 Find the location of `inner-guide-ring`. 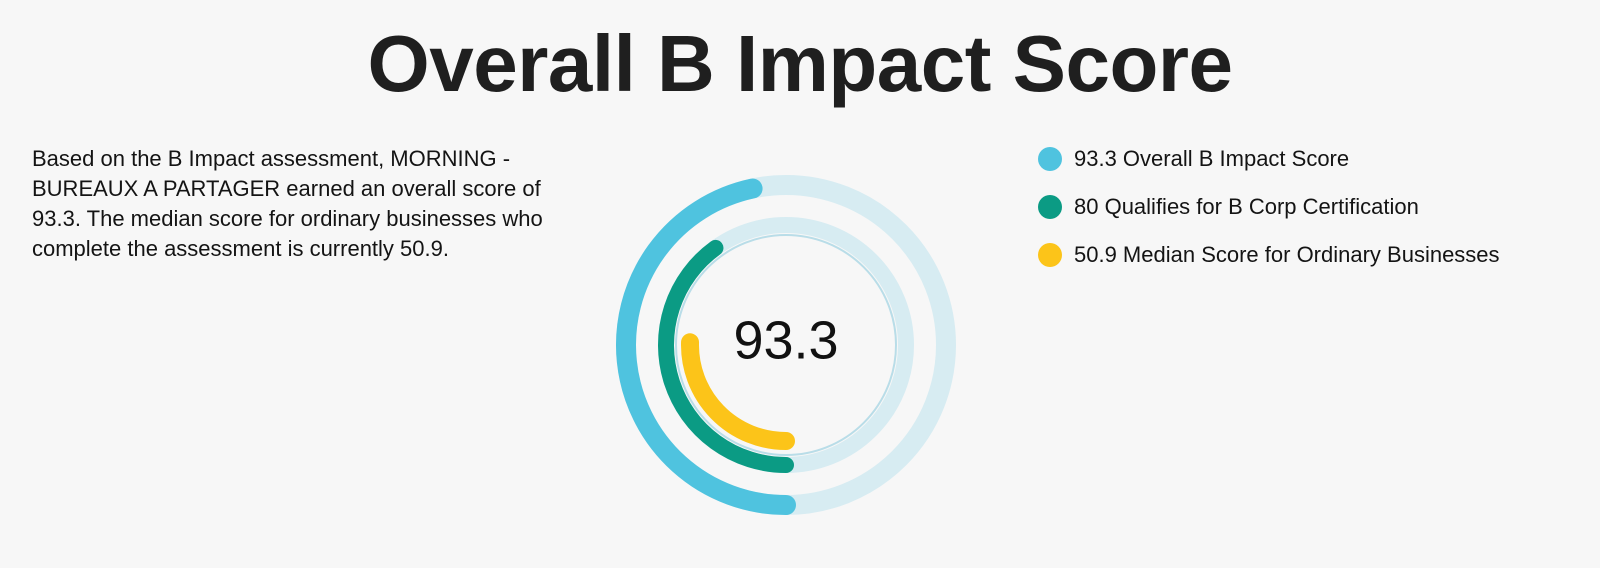

inner-guide-ring is located at coordinates (786, 345).